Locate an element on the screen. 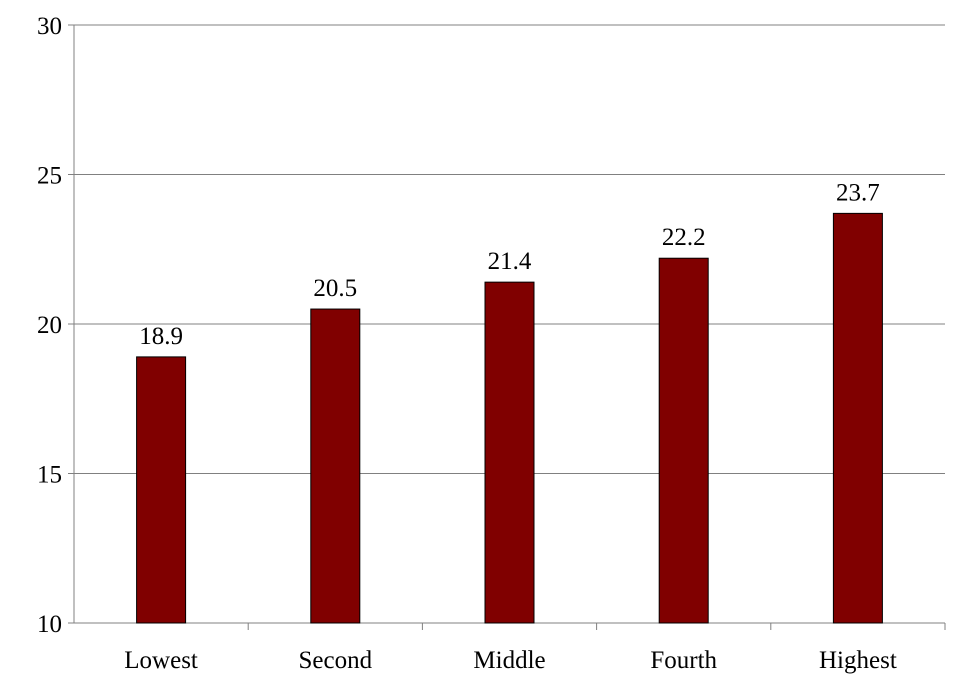 The width and height of the screenshot is (961, 674). x-tick-label: Fourth is located at coordinates (683, 660).